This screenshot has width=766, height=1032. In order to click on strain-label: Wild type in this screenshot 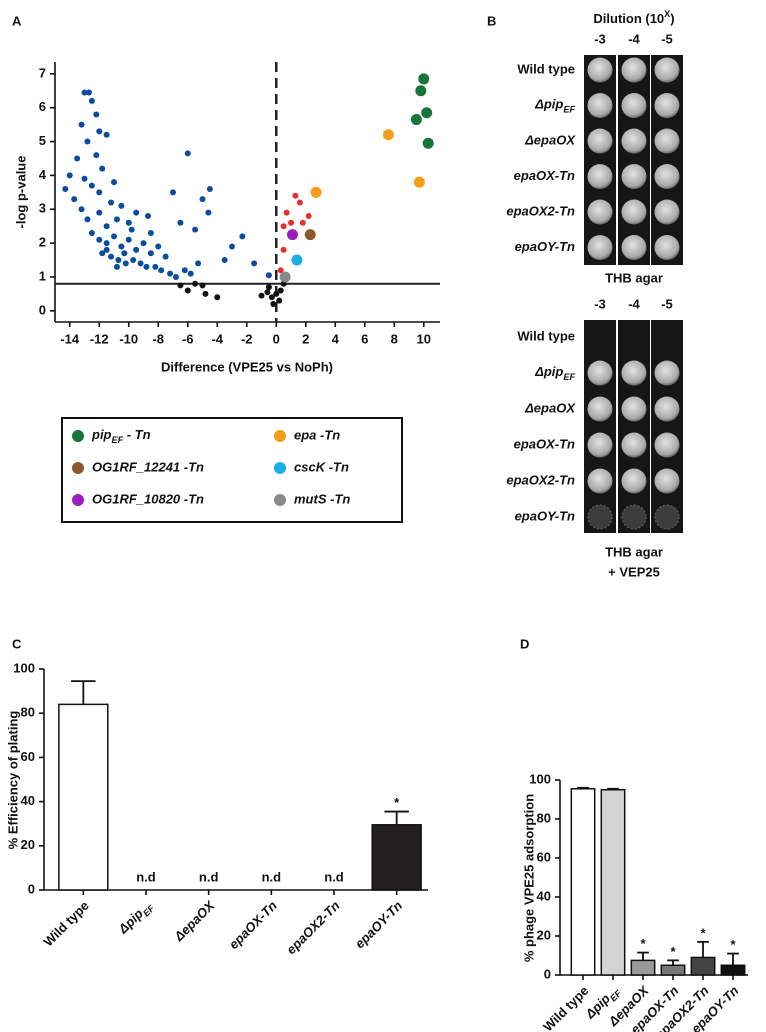, I will do `click(546, 68)`.